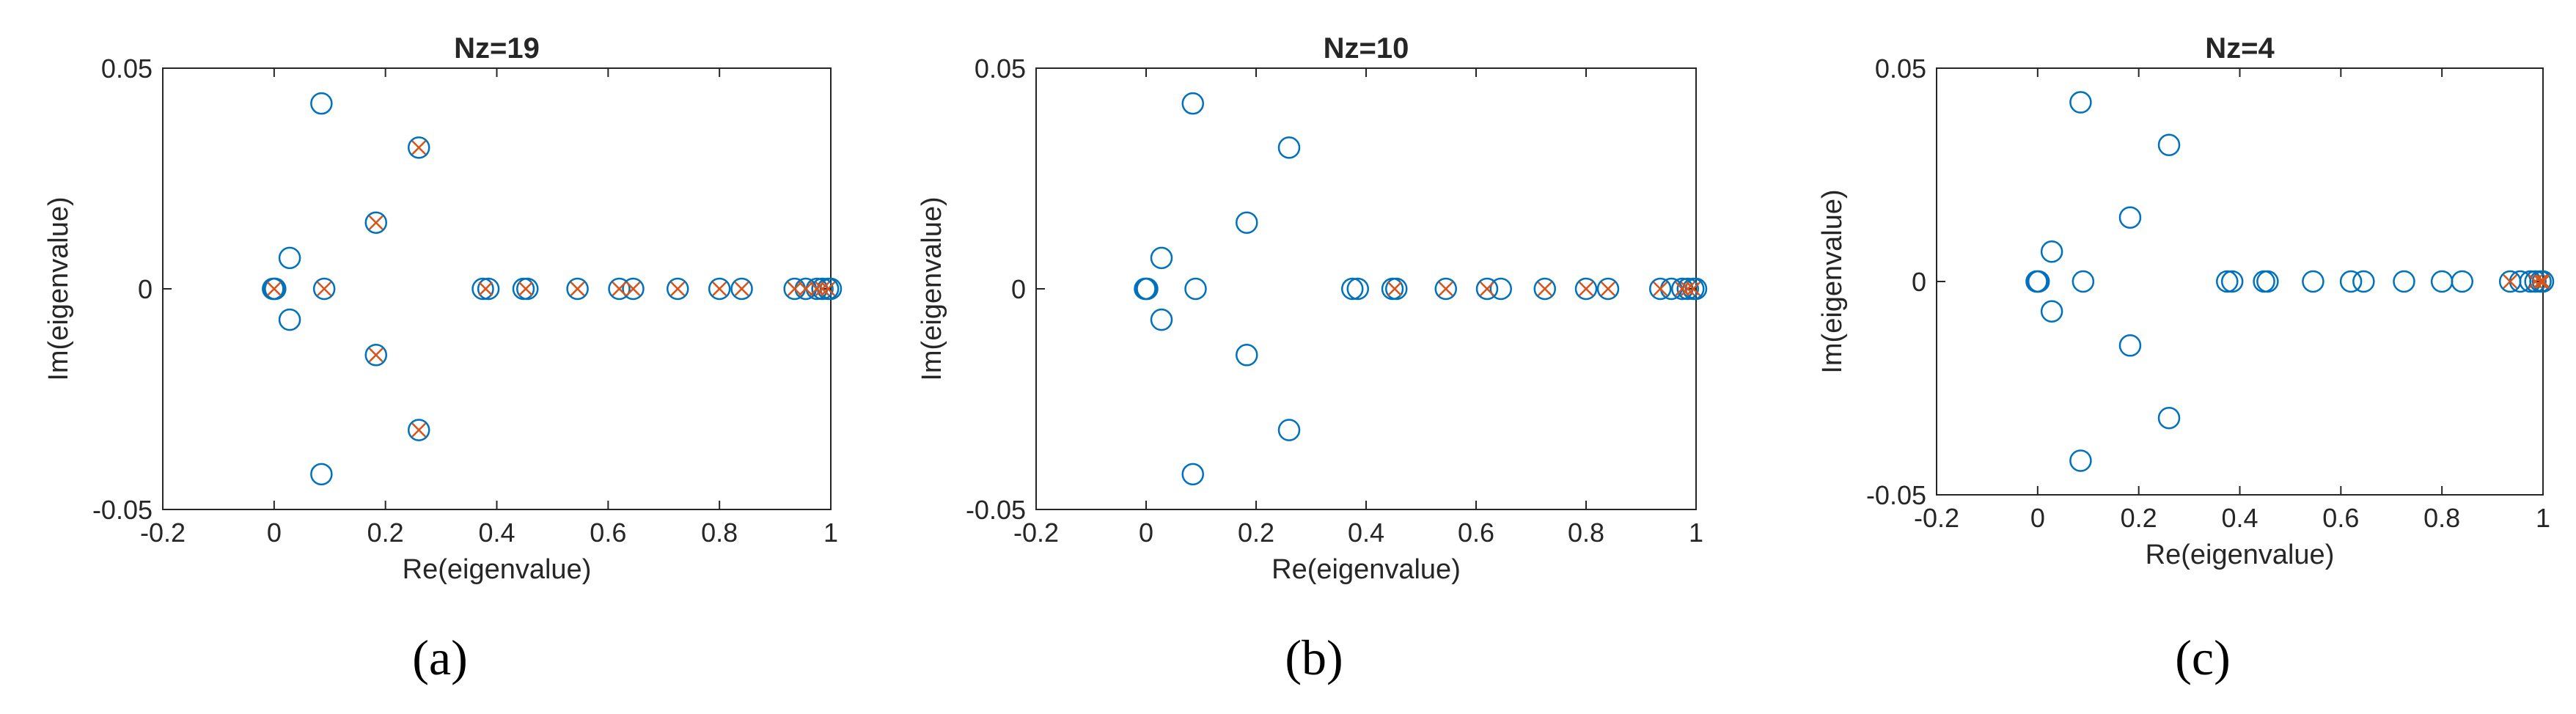 The image size is (2576, 714). I want to click on x-tick-label: 0.4, so click(497, 533).